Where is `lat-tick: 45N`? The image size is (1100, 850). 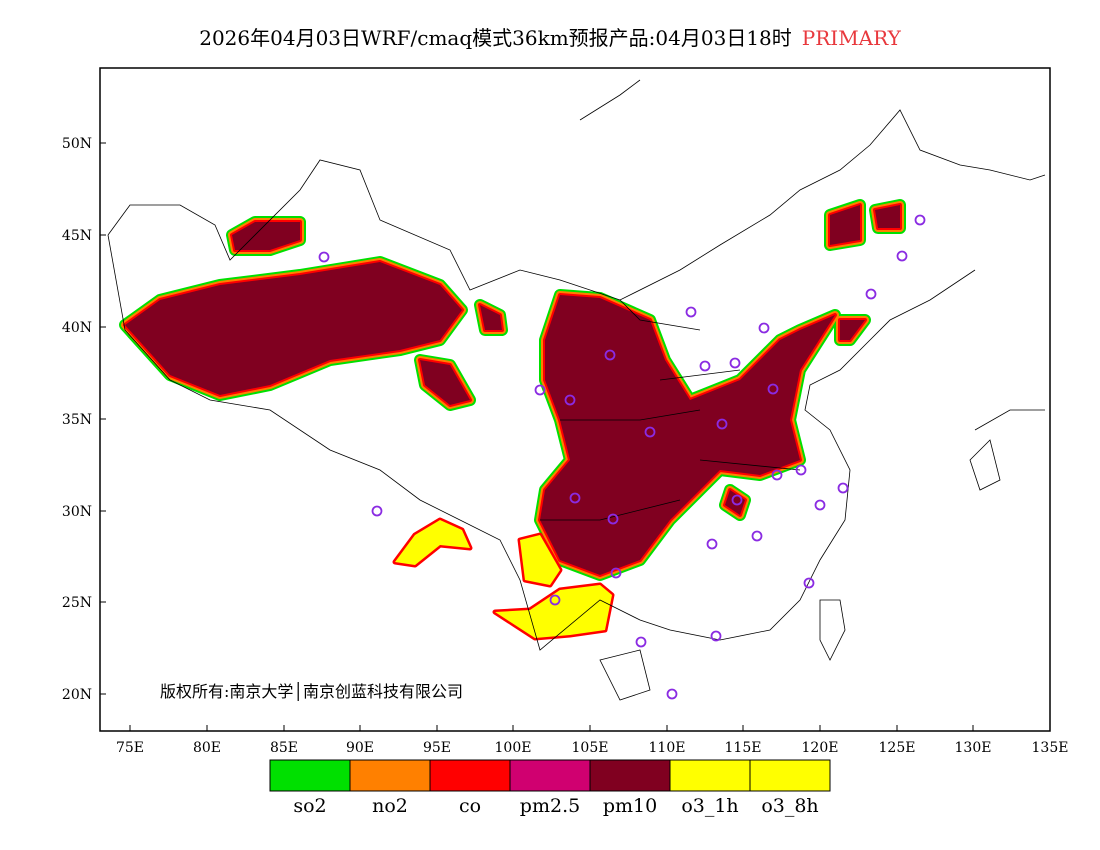 lat-tick: 45N is located at coordinates (77, 236).